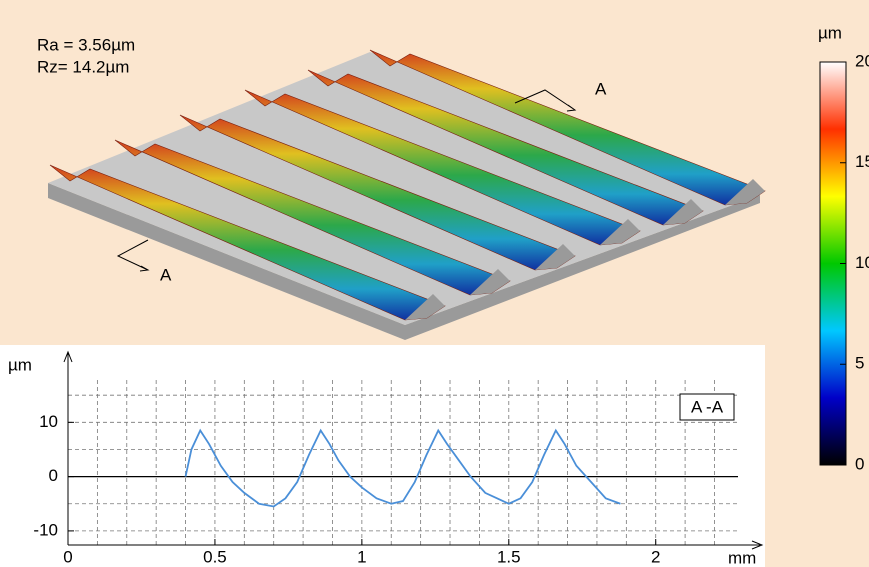  Describe the element at coordinates (655, 556) in the screenshot. I see `x-tick-label: 2` at that location.